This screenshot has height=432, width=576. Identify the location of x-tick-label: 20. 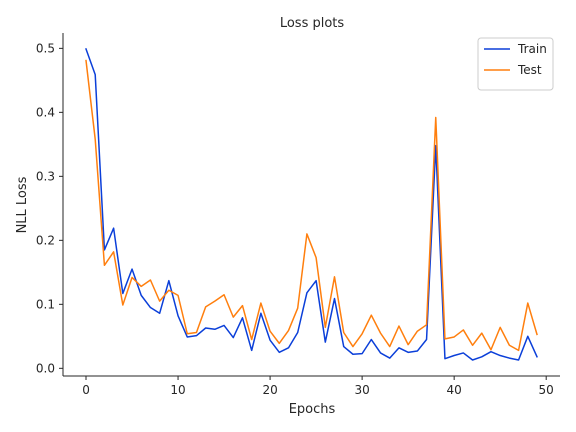
(269, 390).